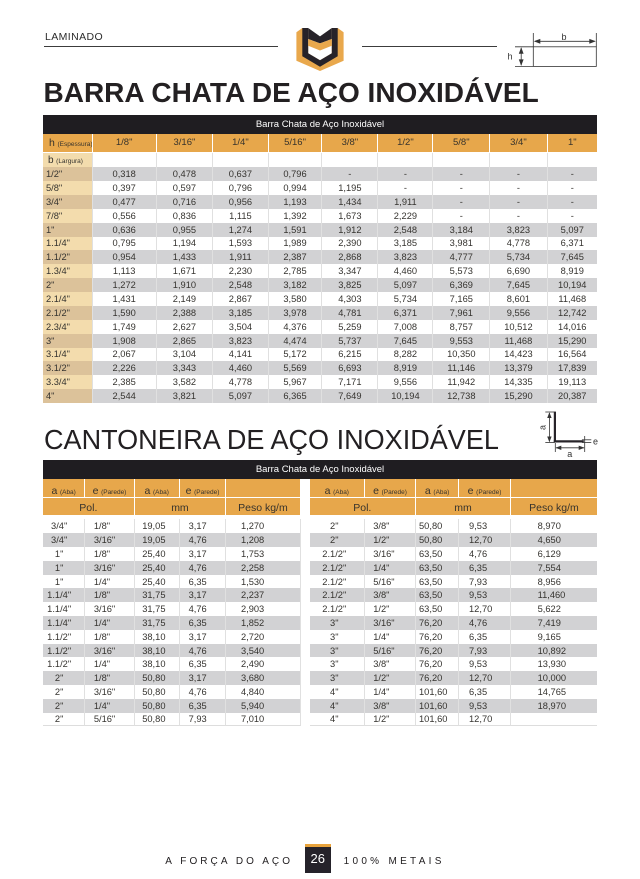 Image resolution: width=640 pixels, height=879 pixels. I want to click on svg-text: e, so click(595, 442).